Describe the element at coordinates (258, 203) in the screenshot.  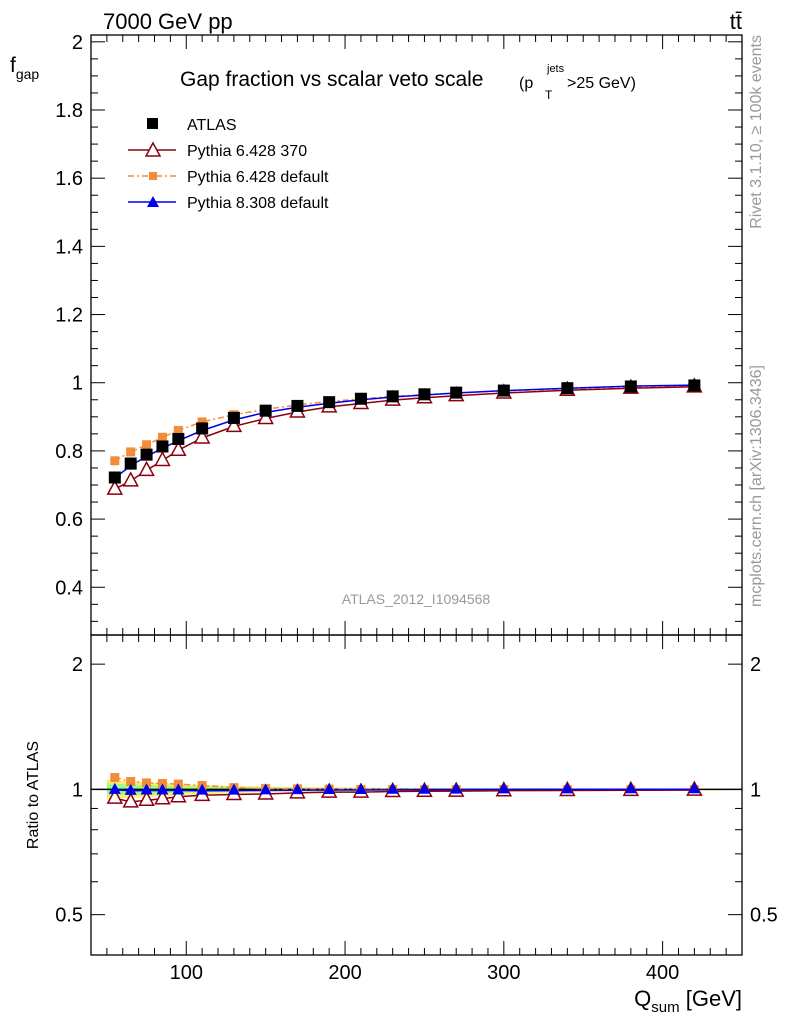
I see `legend-label-p8-default: Pythia 8.308 default` at that location.